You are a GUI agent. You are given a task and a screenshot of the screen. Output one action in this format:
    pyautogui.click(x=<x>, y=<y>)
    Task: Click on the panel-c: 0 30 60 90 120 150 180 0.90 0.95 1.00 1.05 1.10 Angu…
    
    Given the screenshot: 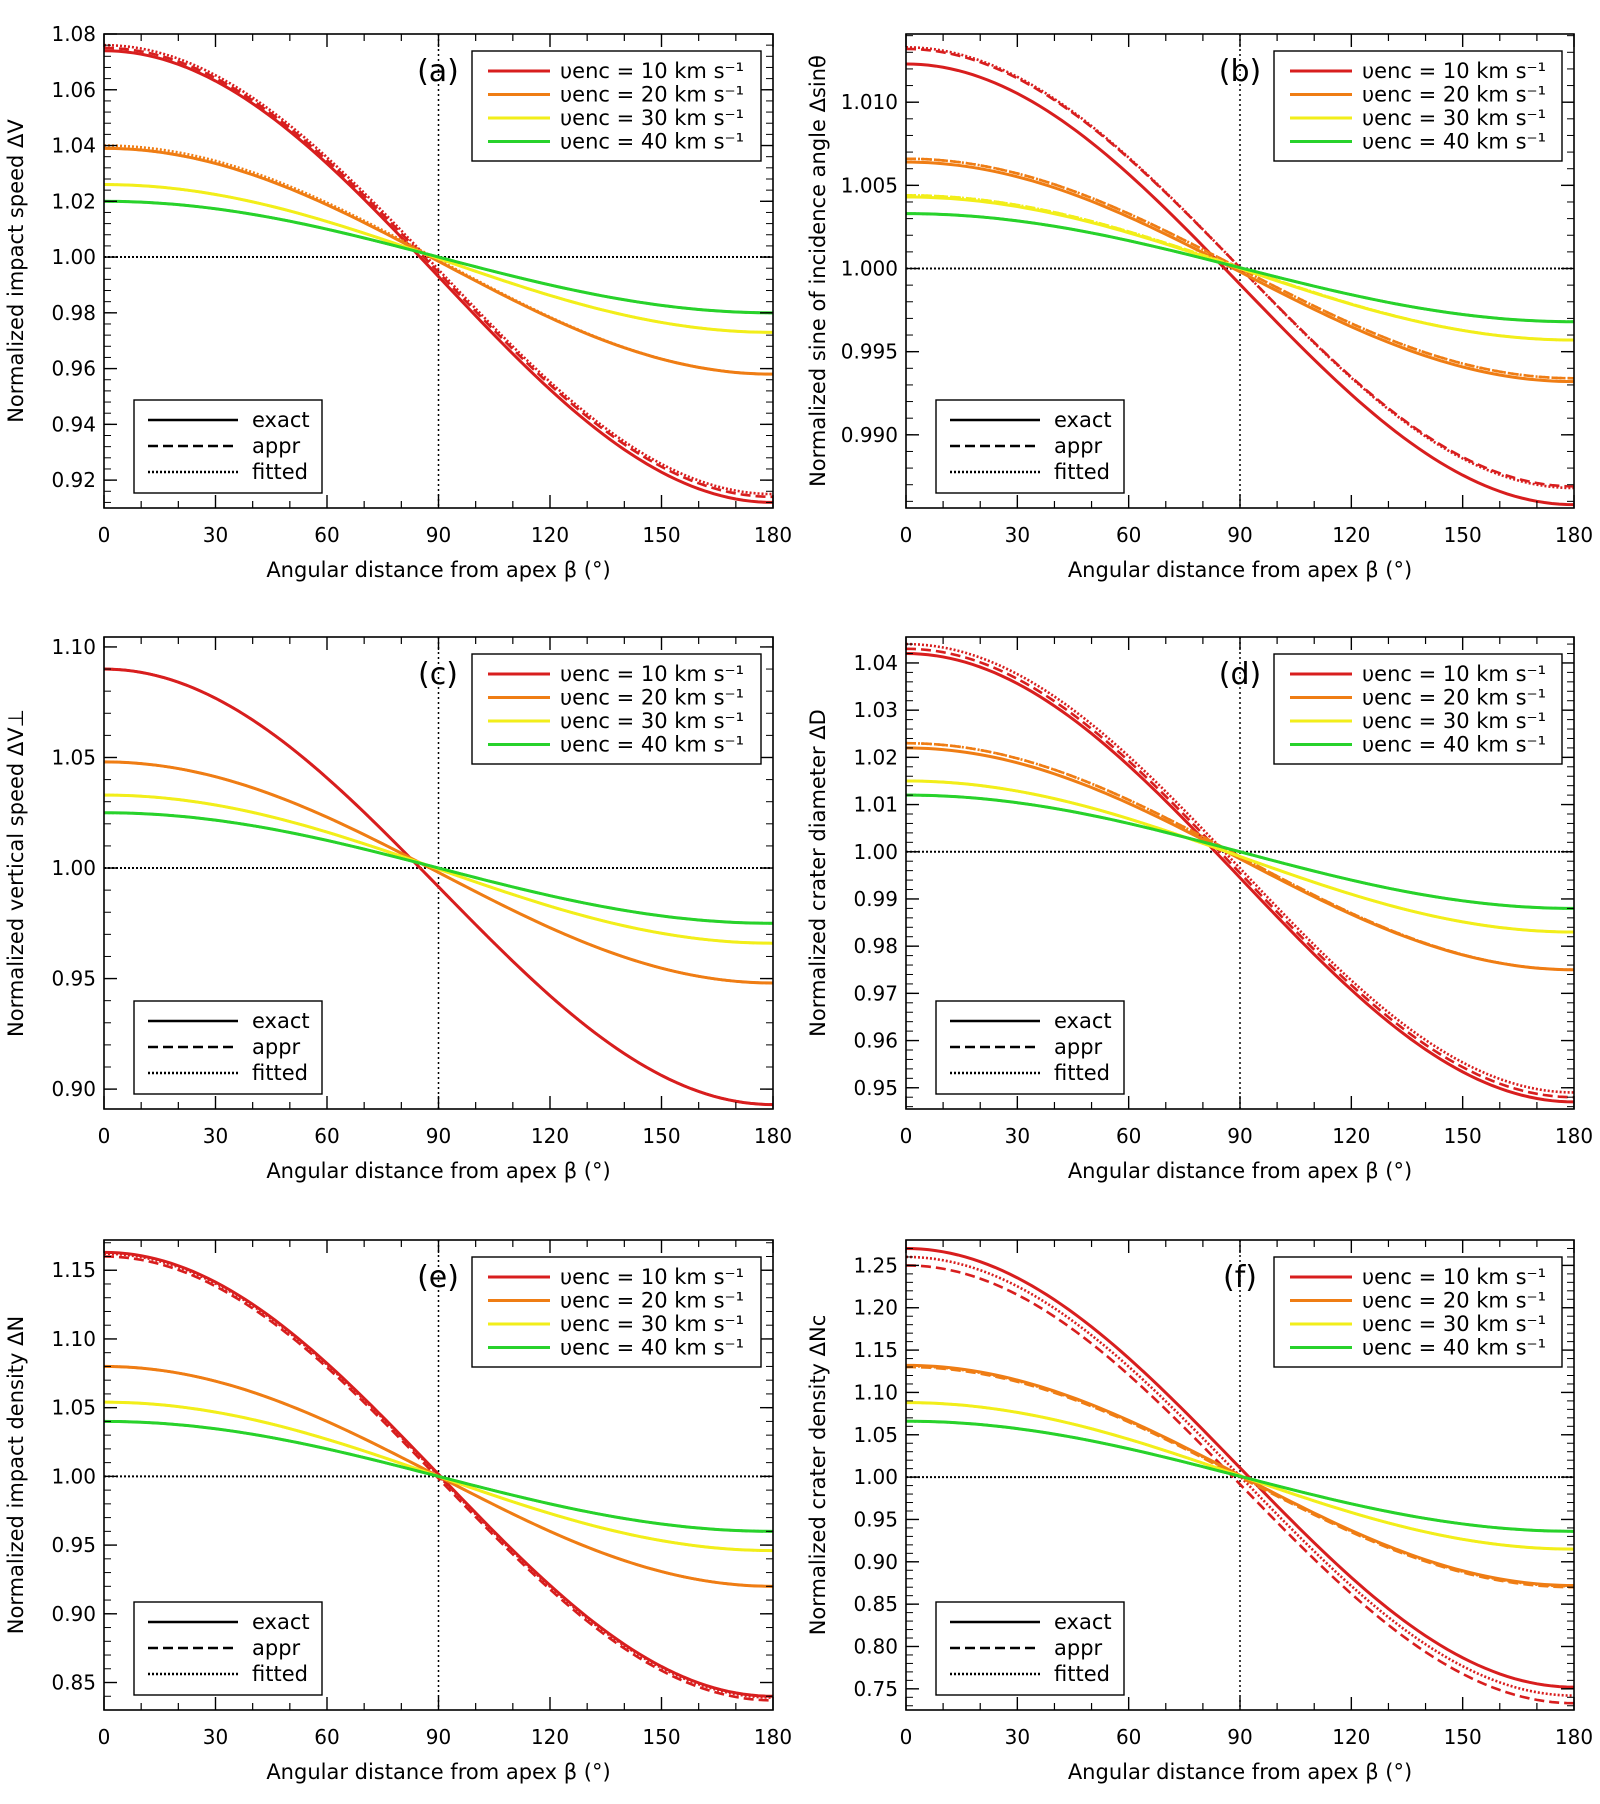 What is the action you would take?
    pyautogui.click(x=398, y=909)
    